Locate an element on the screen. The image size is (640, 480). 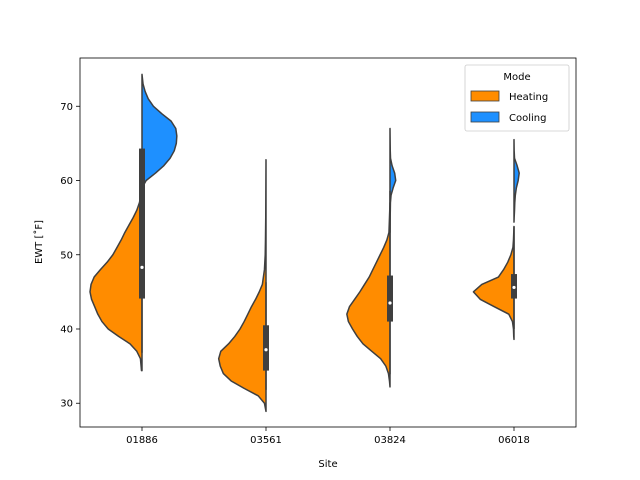
legend-label-cooling: Cooling is located at coordinates (527, 118).